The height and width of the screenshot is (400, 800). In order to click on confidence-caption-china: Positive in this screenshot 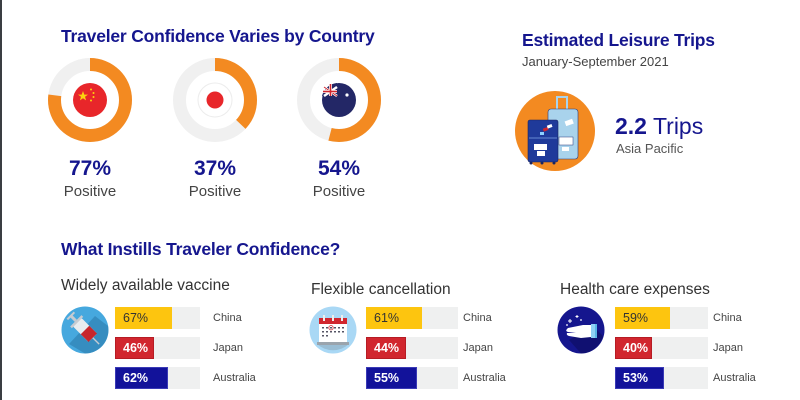, I will do `click(90, 191)`.